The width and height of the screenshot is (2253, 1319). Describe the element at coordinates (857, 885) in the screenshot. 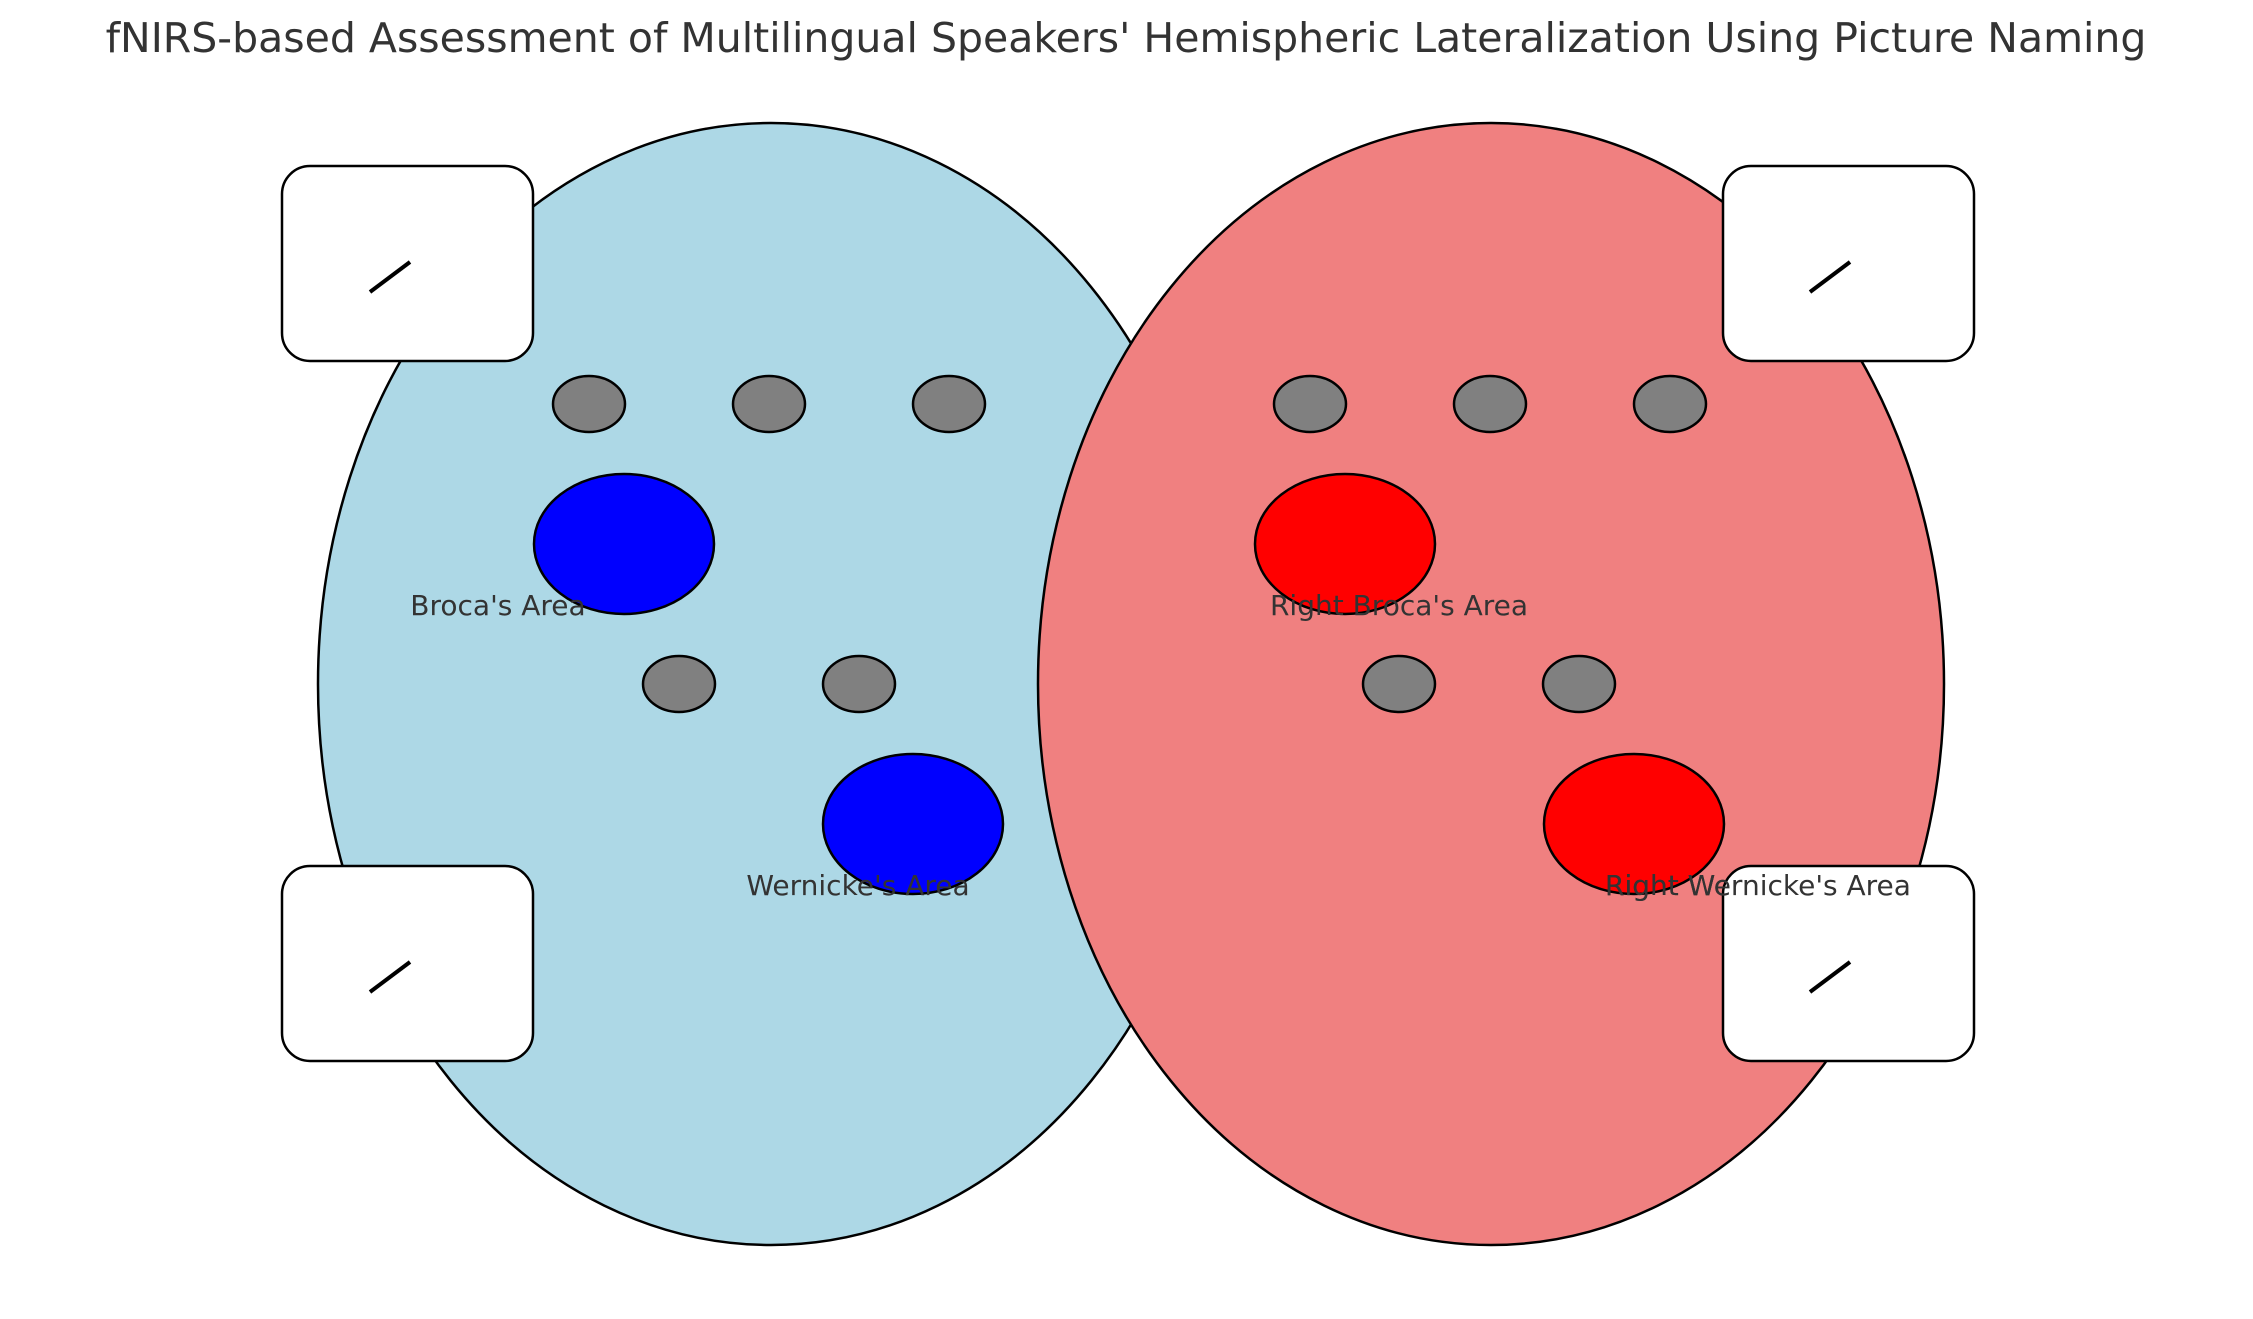

I see `label-wernicke: Wernicke's Area` at that location.